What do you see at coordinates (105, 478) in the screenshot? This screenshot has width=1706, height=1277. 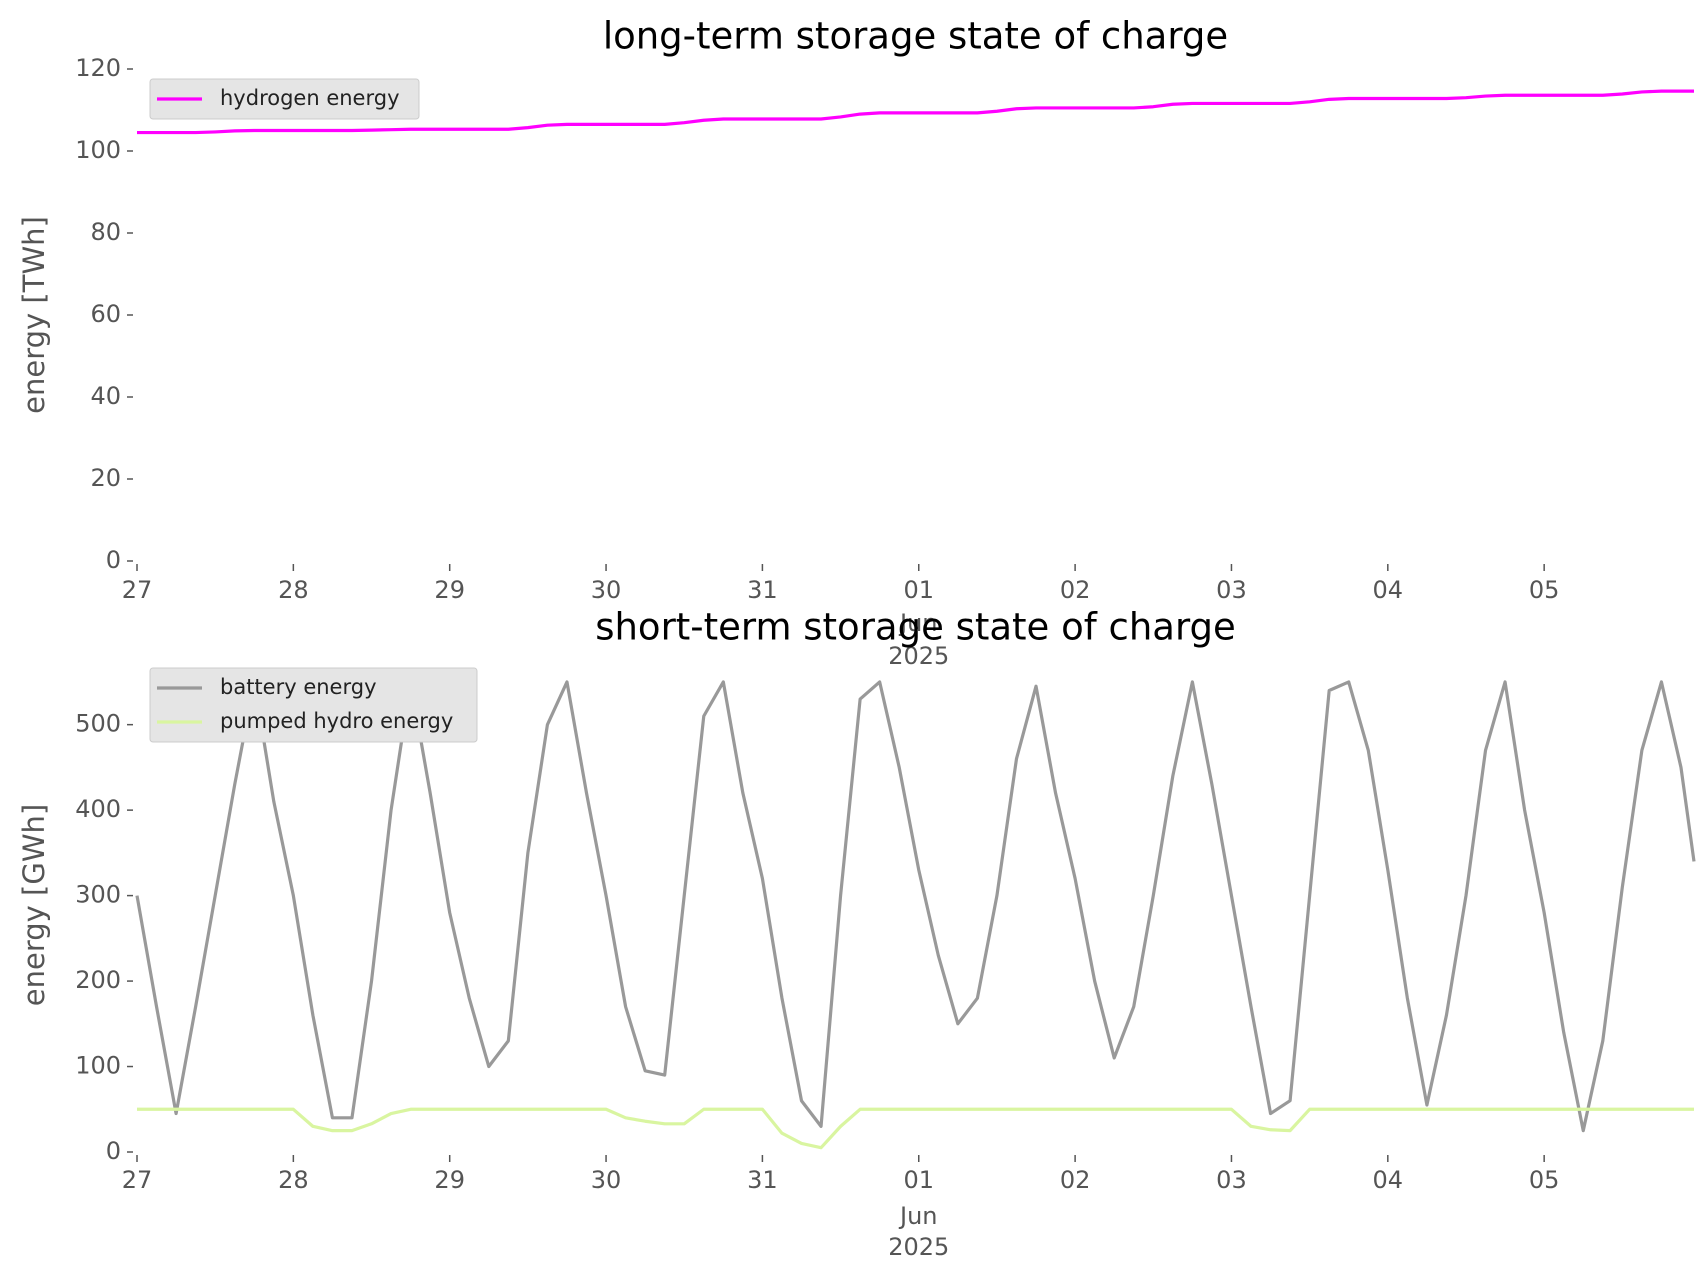 I see `y-tick-label: 20` at bounding box center [105, 478].